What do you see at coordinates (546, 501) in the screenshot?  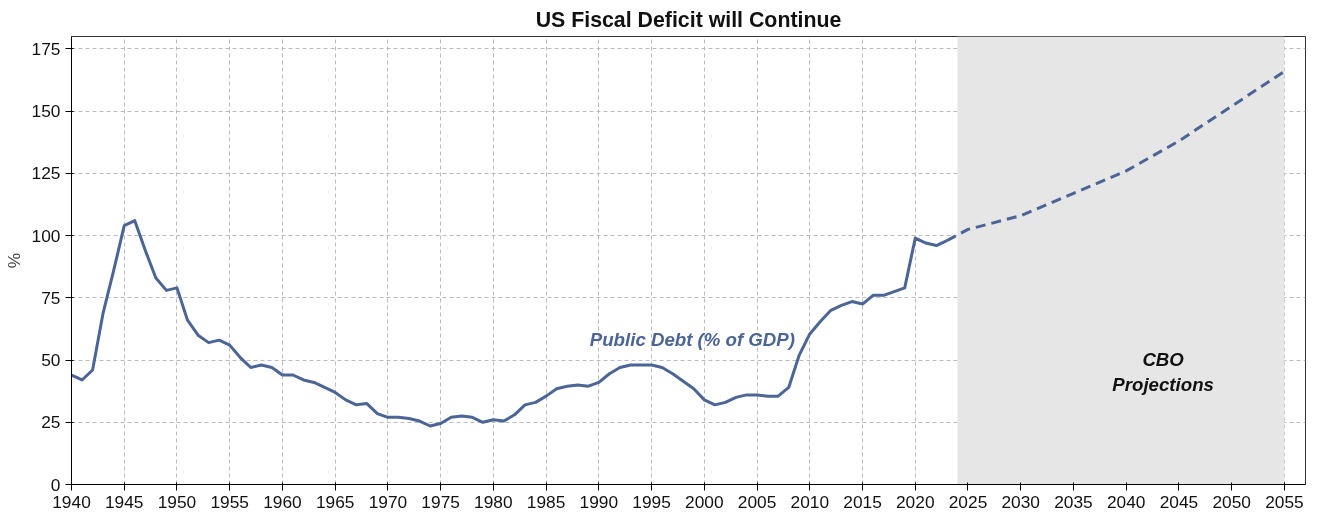 I see `x-tick-label: 1985` at bounding box center [546, 501].